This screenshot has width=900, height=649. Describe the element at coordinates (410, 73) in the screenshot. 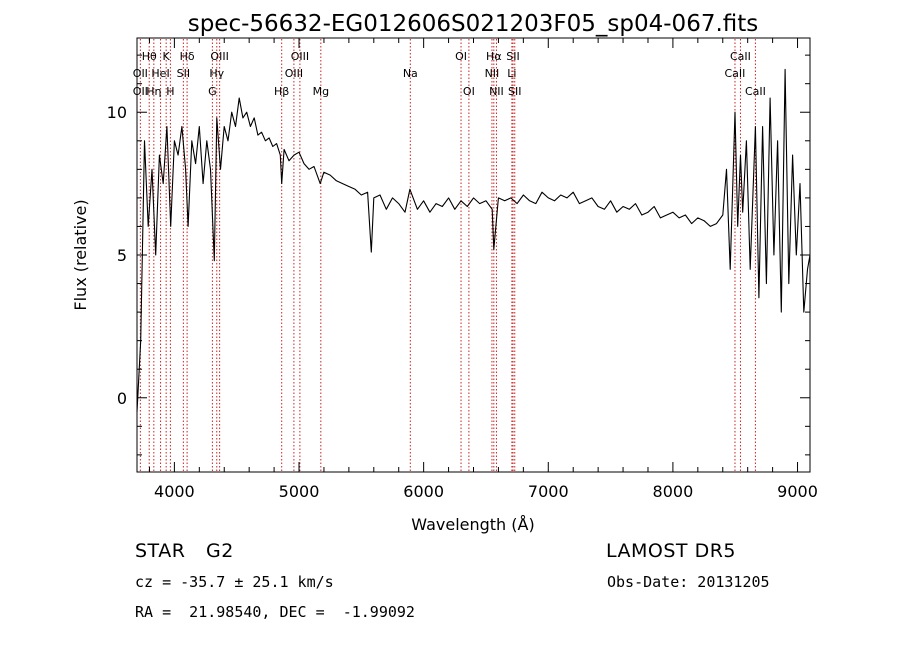

I see `spectral-line-label: Na` at that location.